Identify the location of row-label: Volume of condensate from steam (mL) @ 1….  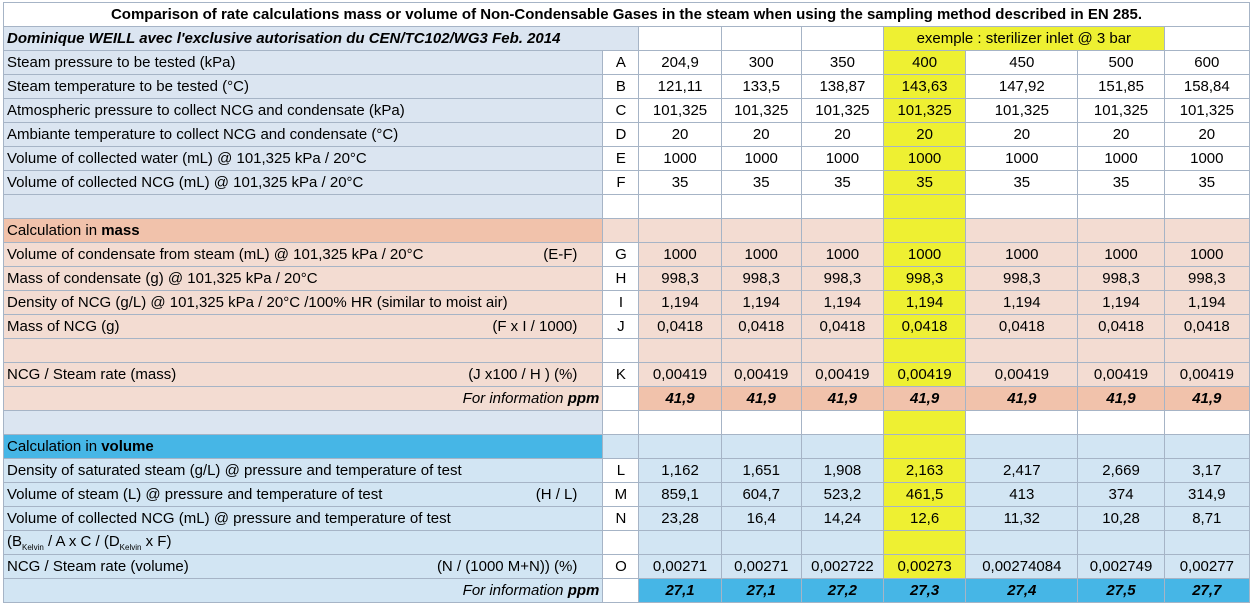
(303, 254).